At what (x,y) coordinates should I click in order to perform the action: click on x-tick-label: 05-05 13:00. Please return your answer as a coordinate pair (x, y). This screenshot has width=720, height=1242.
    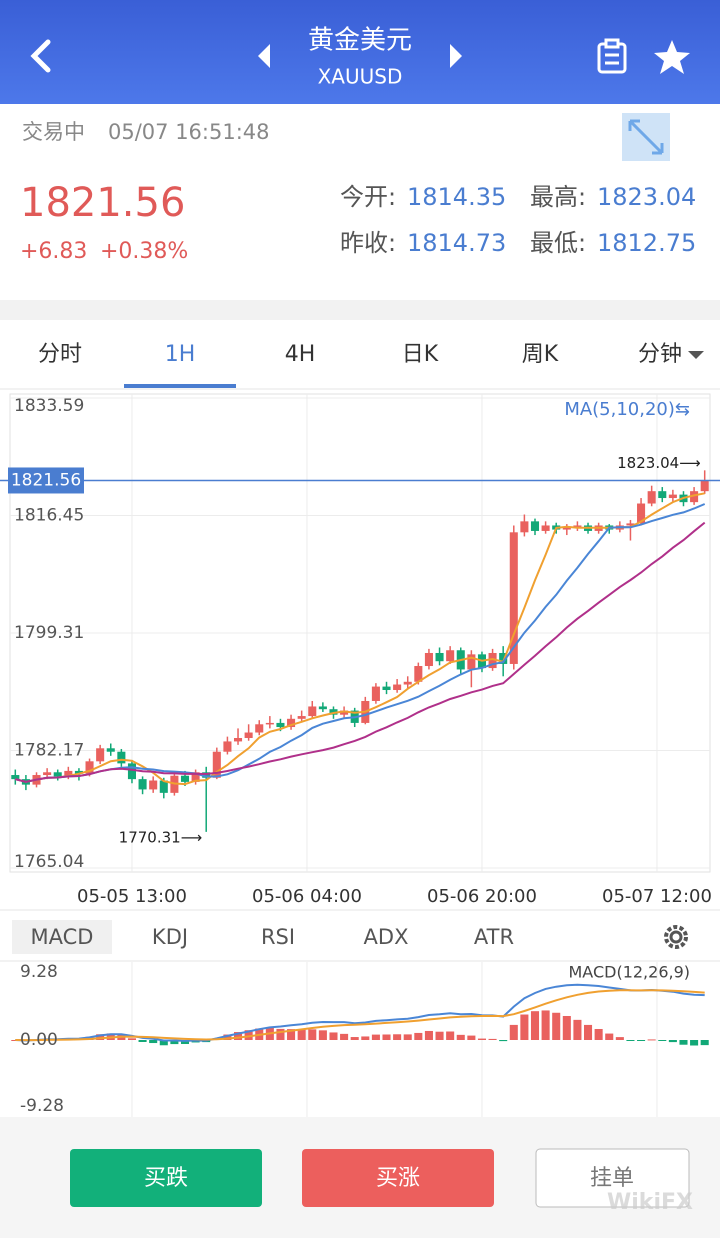
    Looking at the image, I should click on (132, 896).